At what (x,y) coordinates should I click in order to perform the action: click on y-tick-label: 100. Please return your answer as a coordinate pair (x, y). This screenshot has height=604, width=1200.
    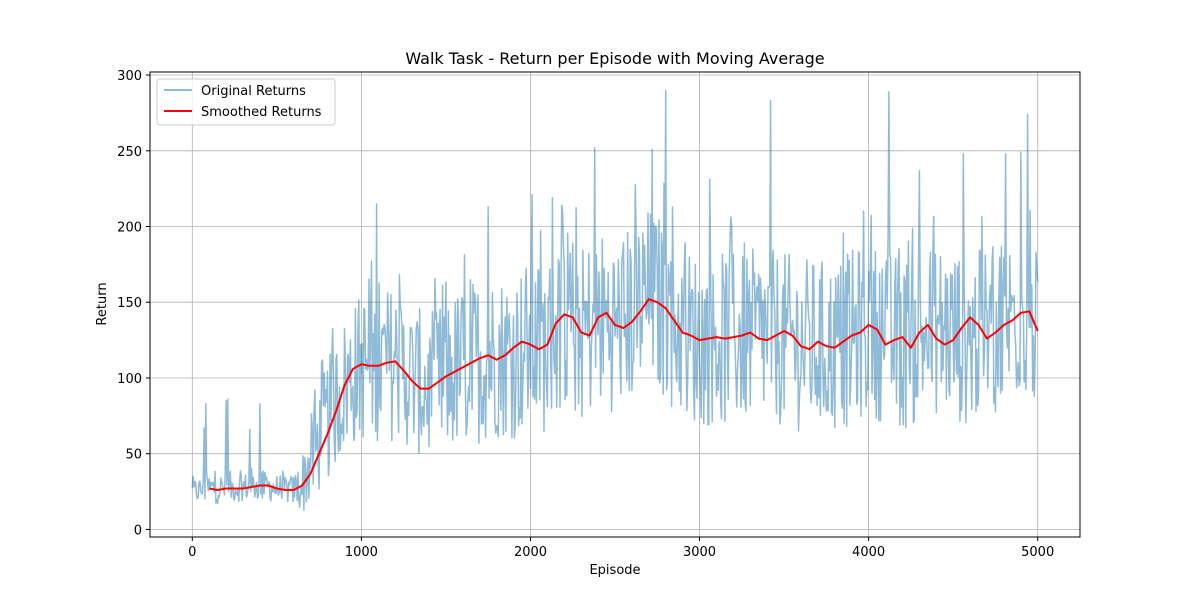
    Looking at the image, I should click on (129, 379).